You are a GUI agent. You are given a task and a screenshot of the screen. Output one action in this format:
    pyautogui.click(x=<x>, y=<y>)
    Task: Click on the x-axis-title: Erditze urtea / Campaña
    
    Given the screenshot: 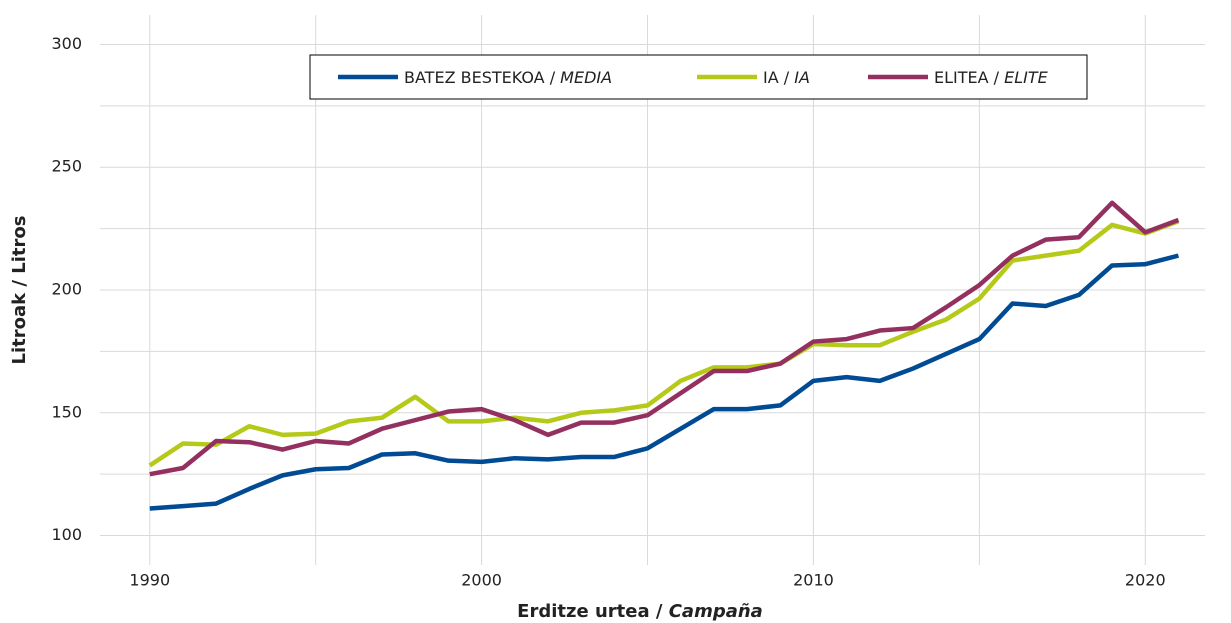 What is the action you would take?
    pyautogui.click(x=640, y=611)
    